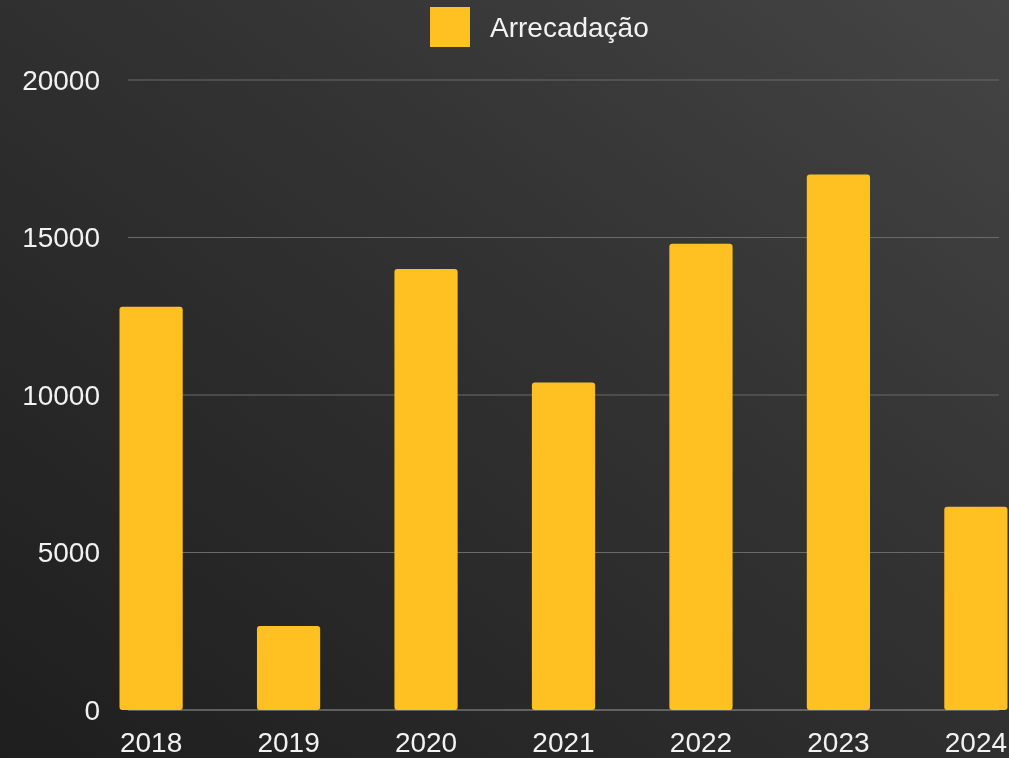  What do you see at coordinates (92, 710) in the screenshot?
I see `y-tick-label: 0` at bounding box center [92, 710].